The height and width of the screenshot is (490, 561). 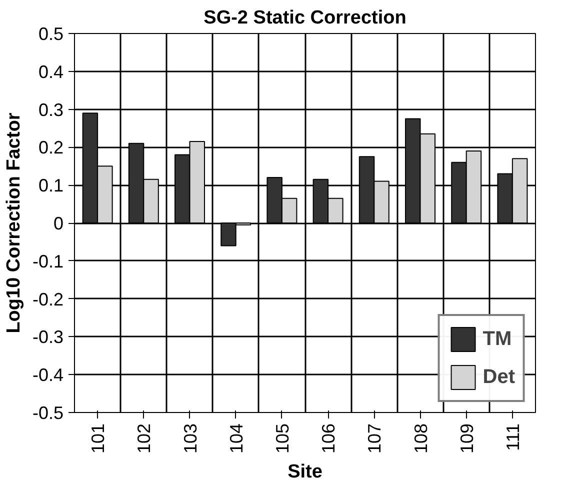 What do you see at coordinates (328, 438) in the screenshot?
I see `x-tick-label: 106` at bounding box center [328, 438].